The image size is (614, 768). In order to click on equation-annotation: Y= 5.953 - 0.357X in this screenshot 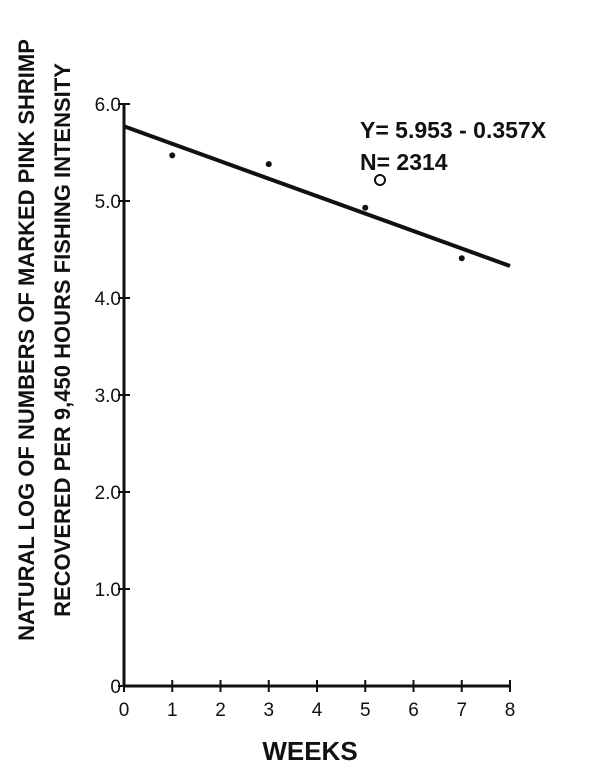, I will do `click(453, 130)`.